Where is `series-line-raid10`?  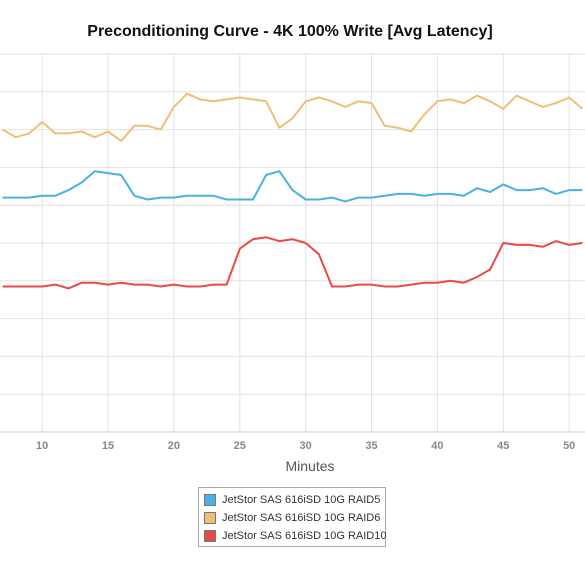
series-line-raid10 is located at coordinates (292, 263).